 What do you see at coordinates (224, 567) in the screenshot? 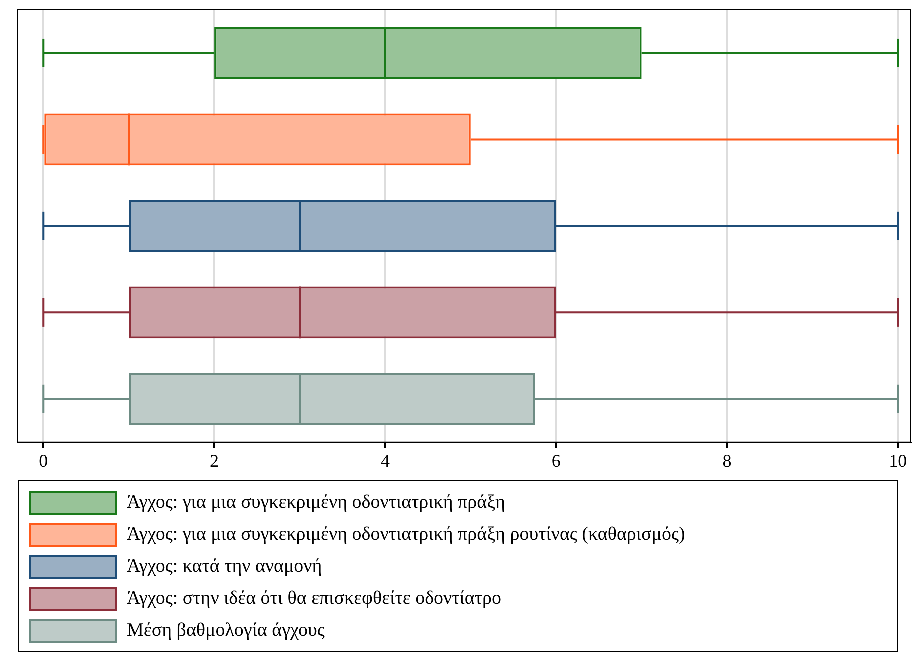
I see `legend-label: Άγχος: κατά την αναμονή` at bounding box center [224, 567].